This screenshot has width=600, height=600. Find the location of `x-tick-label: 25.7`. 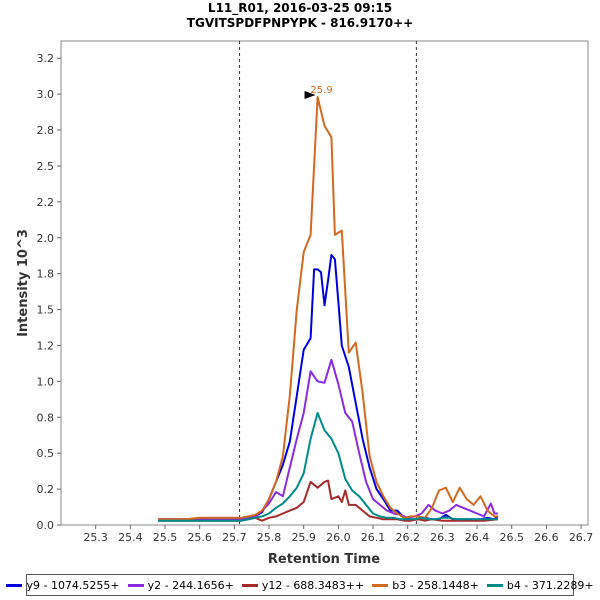

x-tick-label: 25.7 is located at coordinates (234, 537).